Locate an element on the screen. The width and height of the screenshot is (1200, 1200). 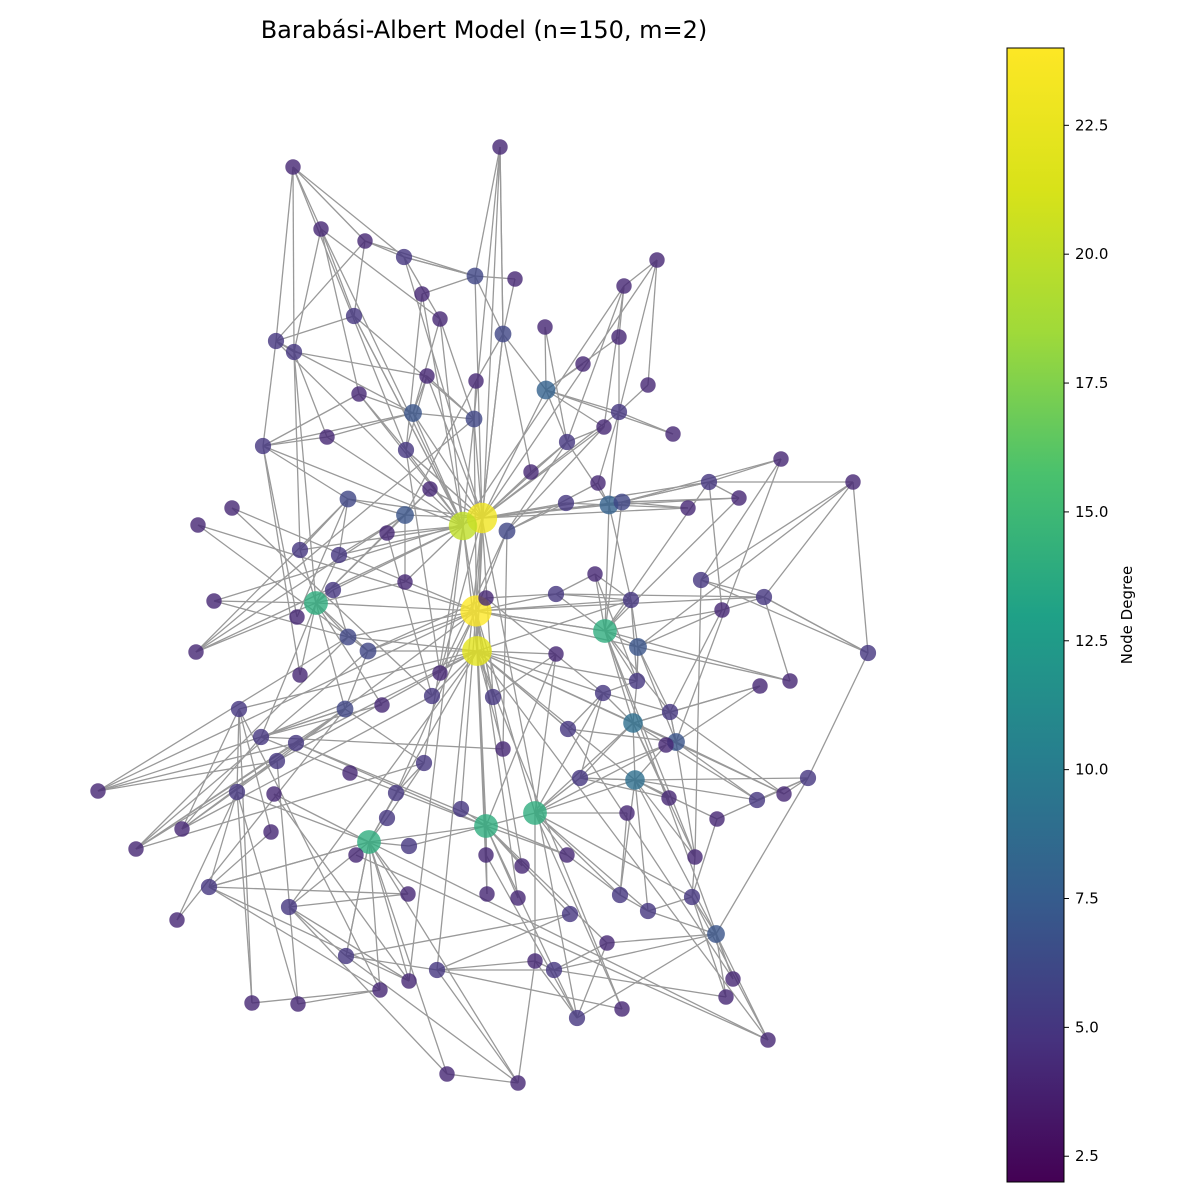
colorbar-tick-label-4: 12.5 is located at coordinates (1091, 641).